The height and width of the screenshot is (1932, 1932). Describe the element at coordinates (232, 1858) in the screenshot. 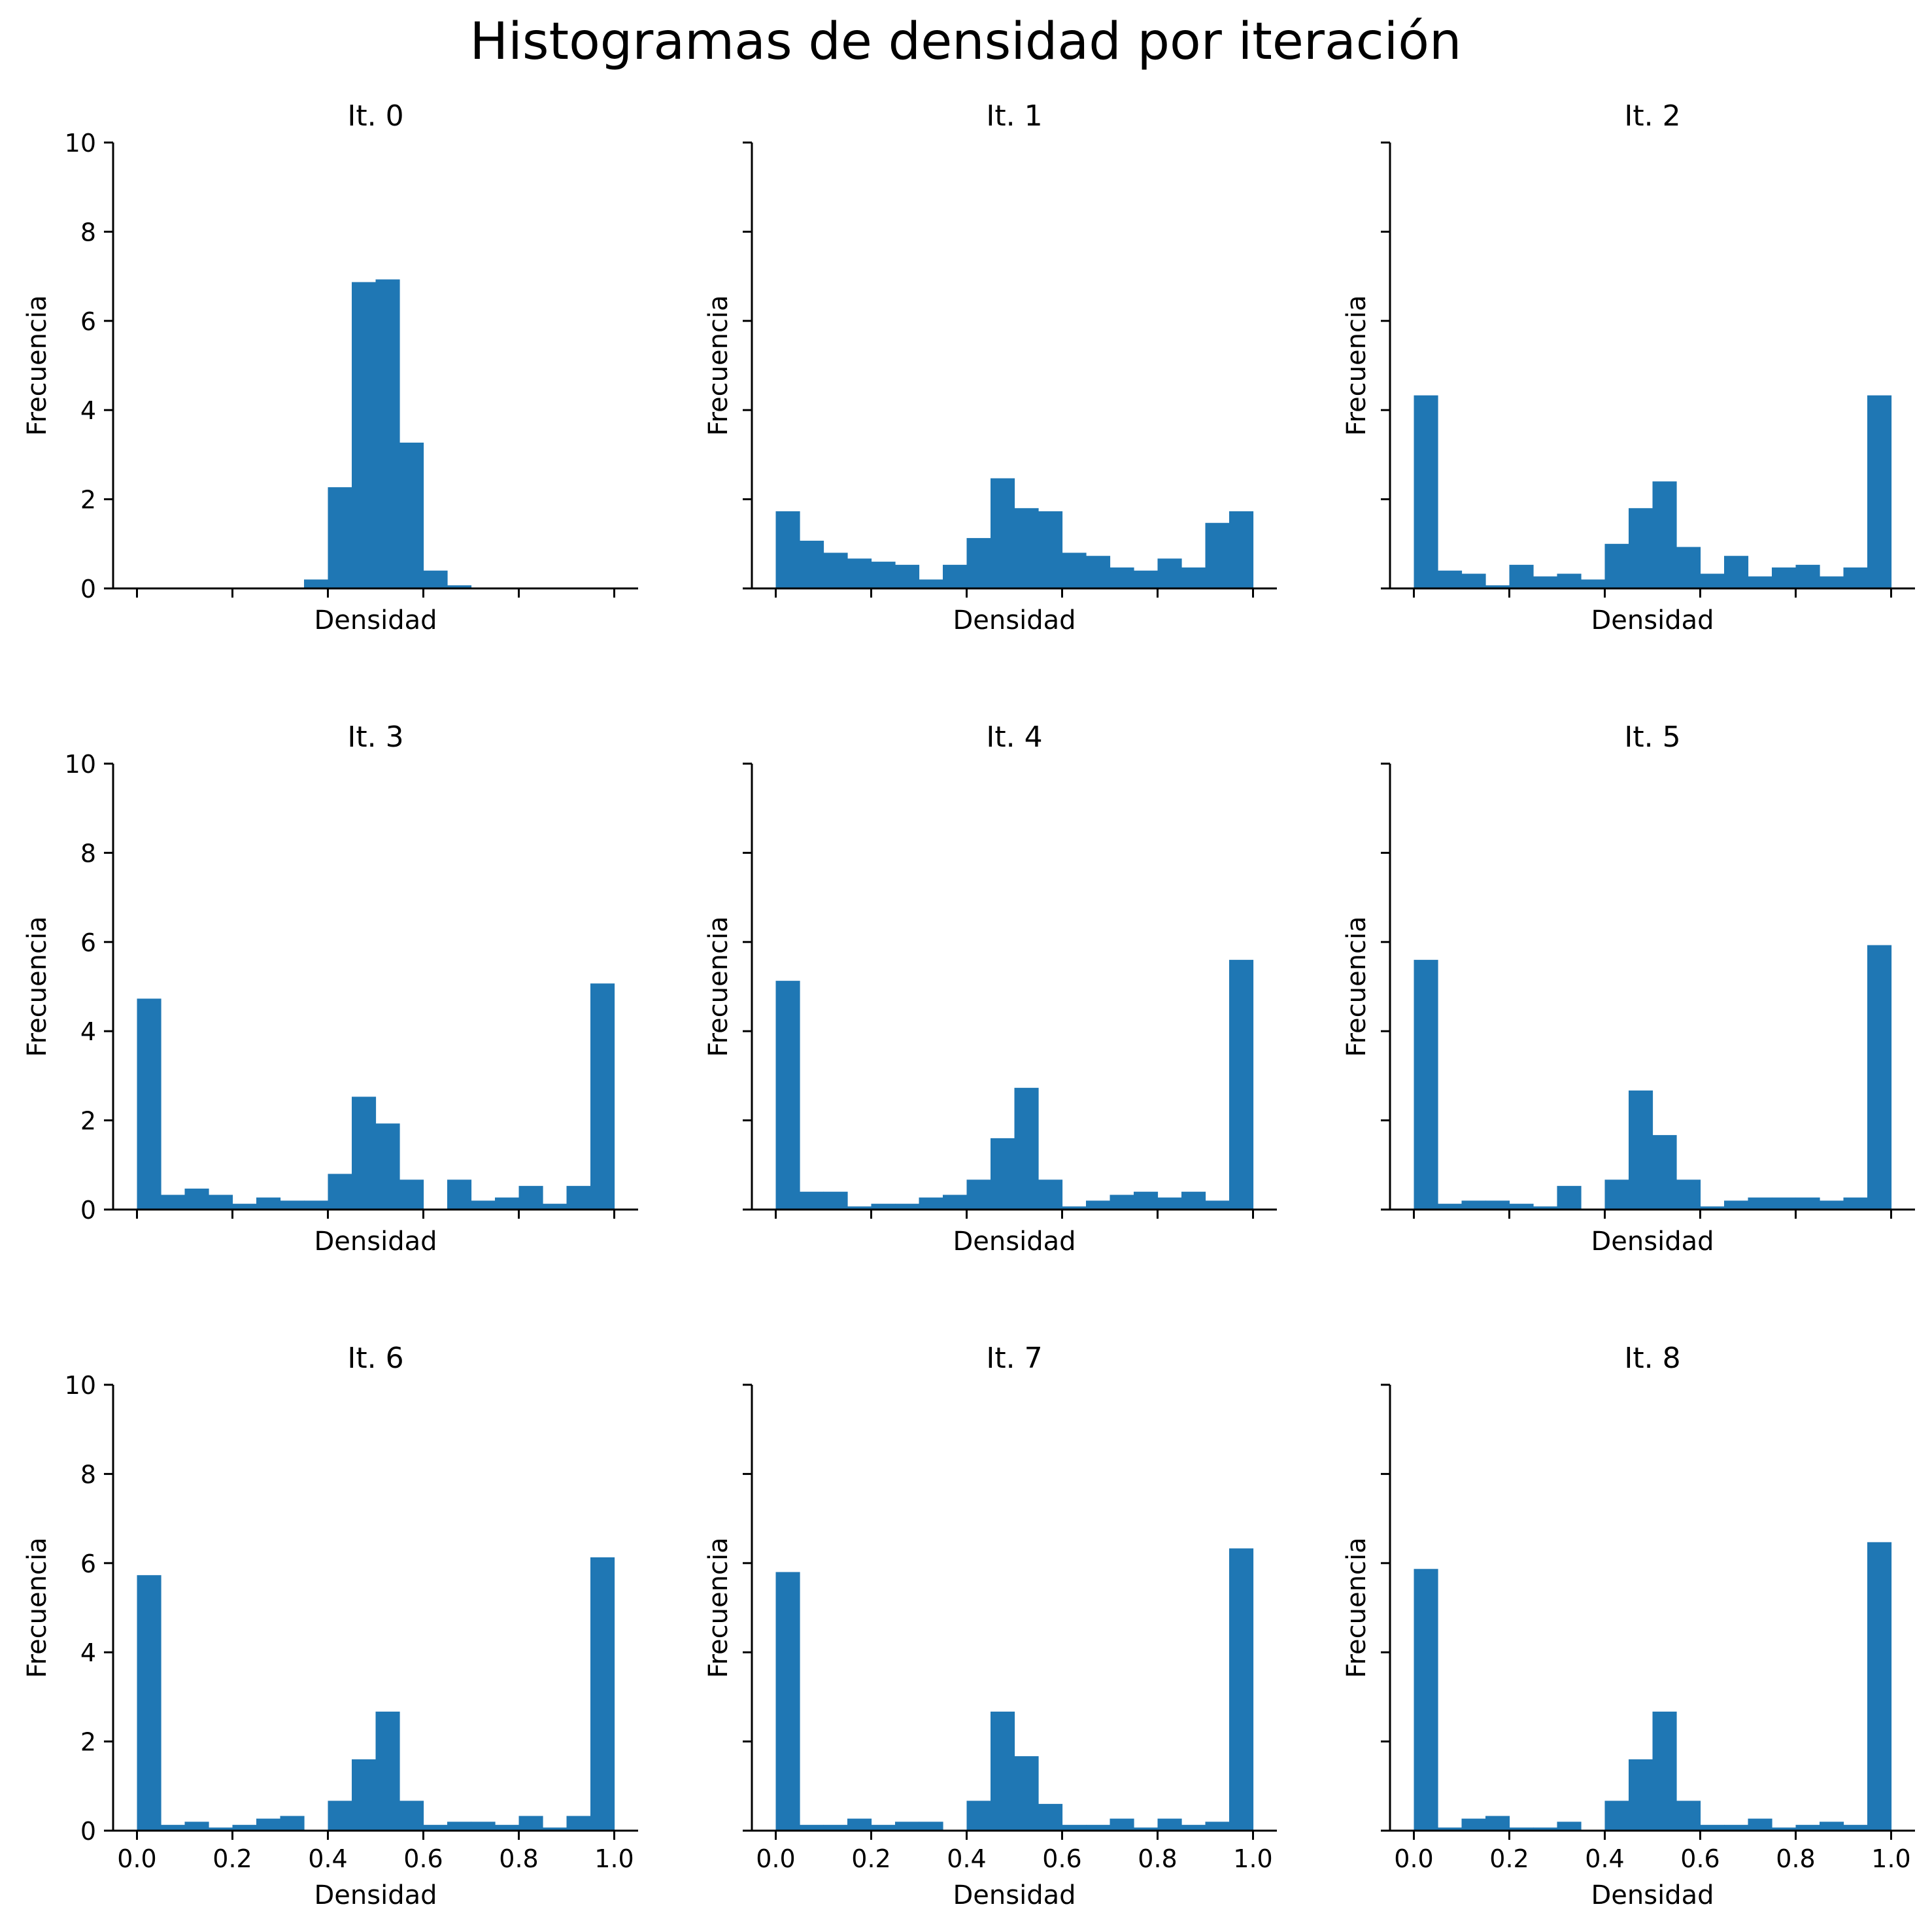

I see `x-tick-label: 0.2` at that location.